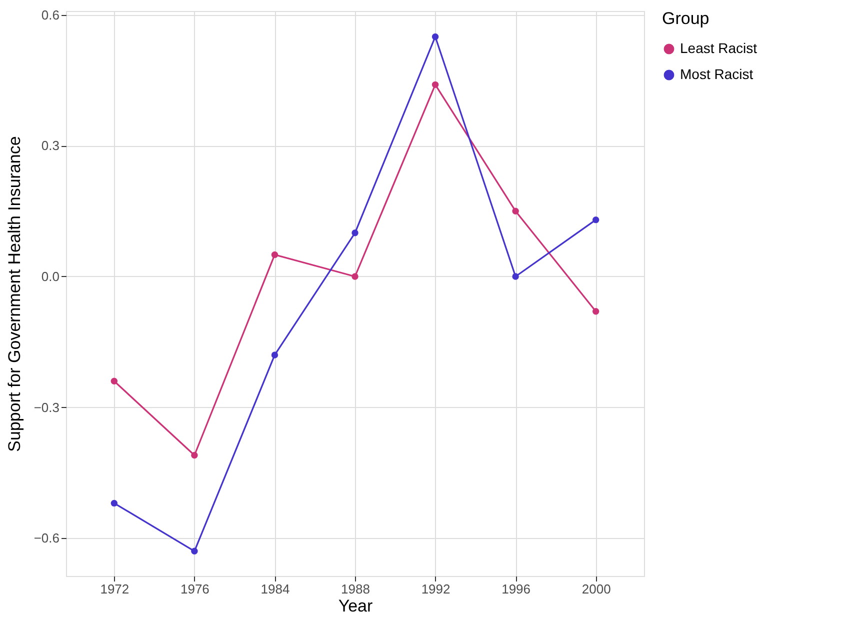  What do you see at coordinates (50, 146) in the screenshot?
I see `y-tick-label: 0.3` at bounding box center [50, 146].